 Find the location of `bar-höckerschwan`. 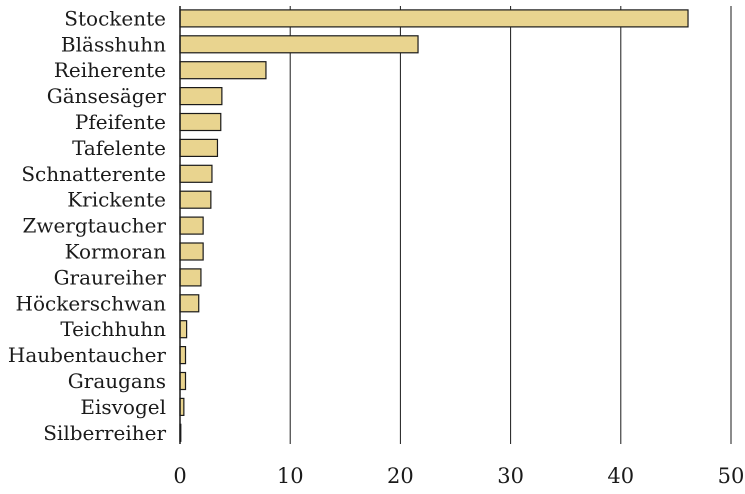

bar-höckerschwan is located at coordinates (189, 303).